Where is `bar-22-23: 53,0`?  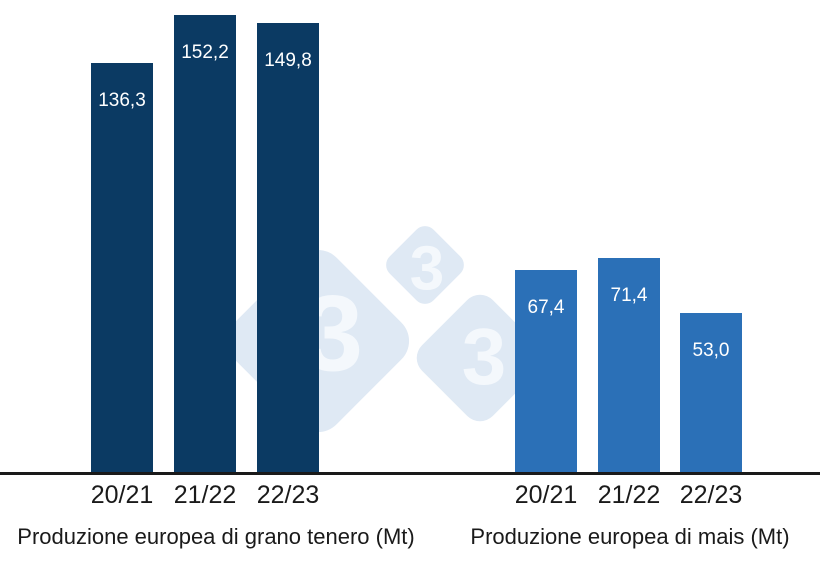
bar-22-23: 53,0 is located at coordinates (711, 392).